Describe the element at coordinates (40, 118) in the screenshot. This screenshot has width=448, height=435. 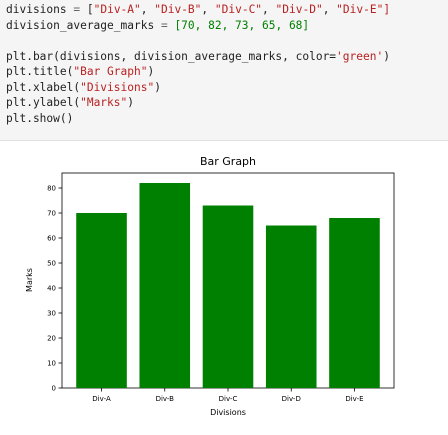
I see `code-line-8: plt.show()` at that location.